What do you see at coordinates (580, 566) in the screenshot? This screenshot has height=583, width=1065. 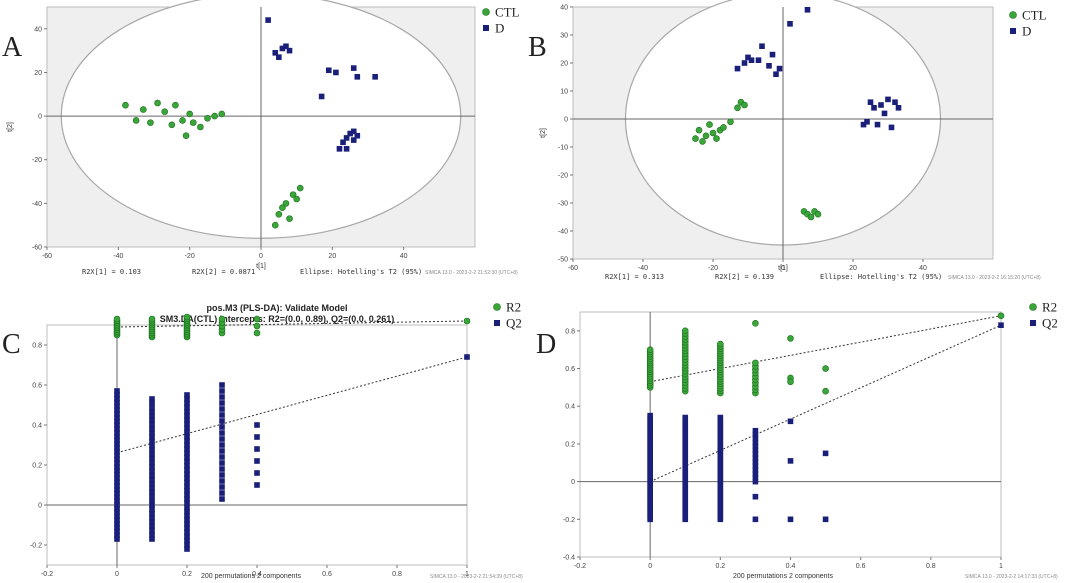 I see `x-tick-label: -0.2` at bounding box center [580, 566].